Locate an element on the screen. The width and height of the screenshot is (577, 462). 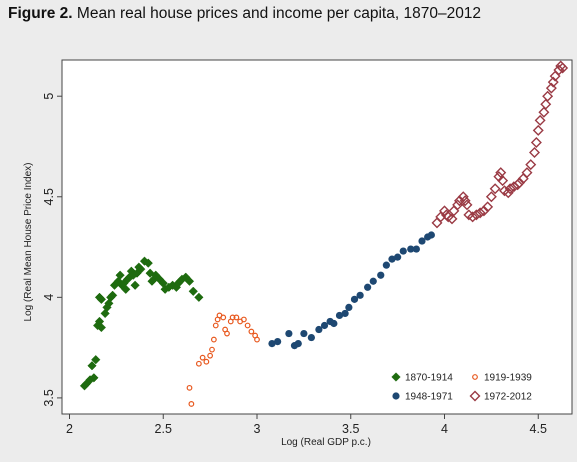
legend-marker-1948-1971 is located at coordinates (396, 396).